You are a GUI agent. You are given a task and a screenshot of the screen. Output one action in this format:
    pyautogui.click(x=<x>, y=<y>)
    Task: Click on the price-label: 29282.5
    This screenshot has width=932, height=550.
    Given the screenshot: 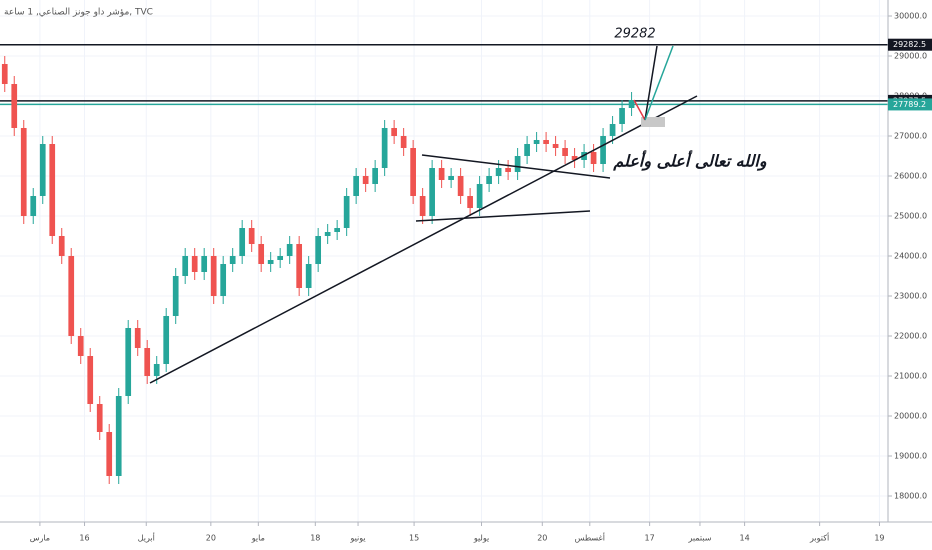 What is the action you would take?
    pyautogui.click(x=909, y=44)
    